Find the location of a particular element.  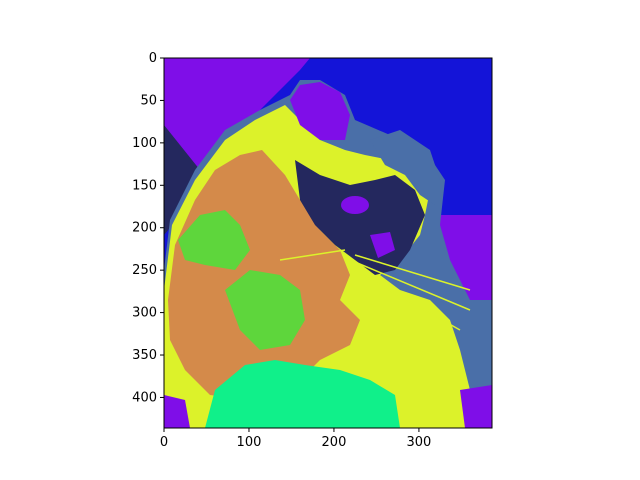

background-navy-left is located at coordinates (182, 180).